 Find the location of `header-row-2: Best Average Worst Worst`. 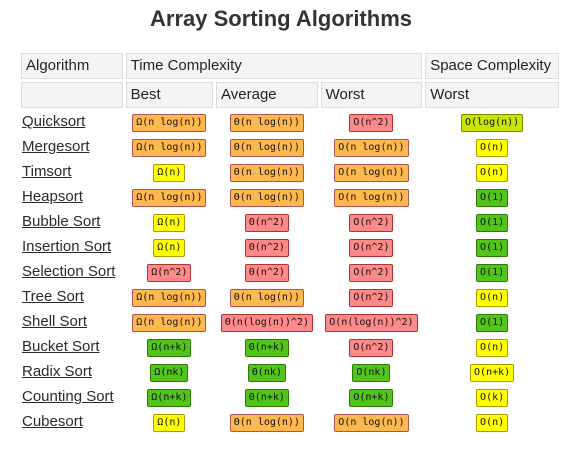

header-row-2: Best Average Worst Worst is located at coordinates (290, 95).